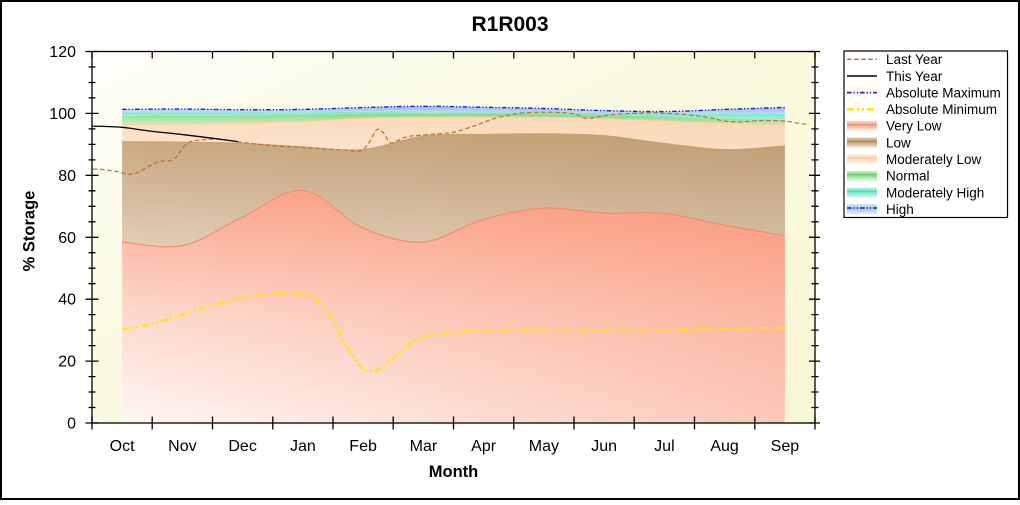 This screenshot has height=505, width=1020. What do you see at coordinates (122, 446) in the screenshot?
I see `svg-text: Oct` at bounding box center [122, 446].